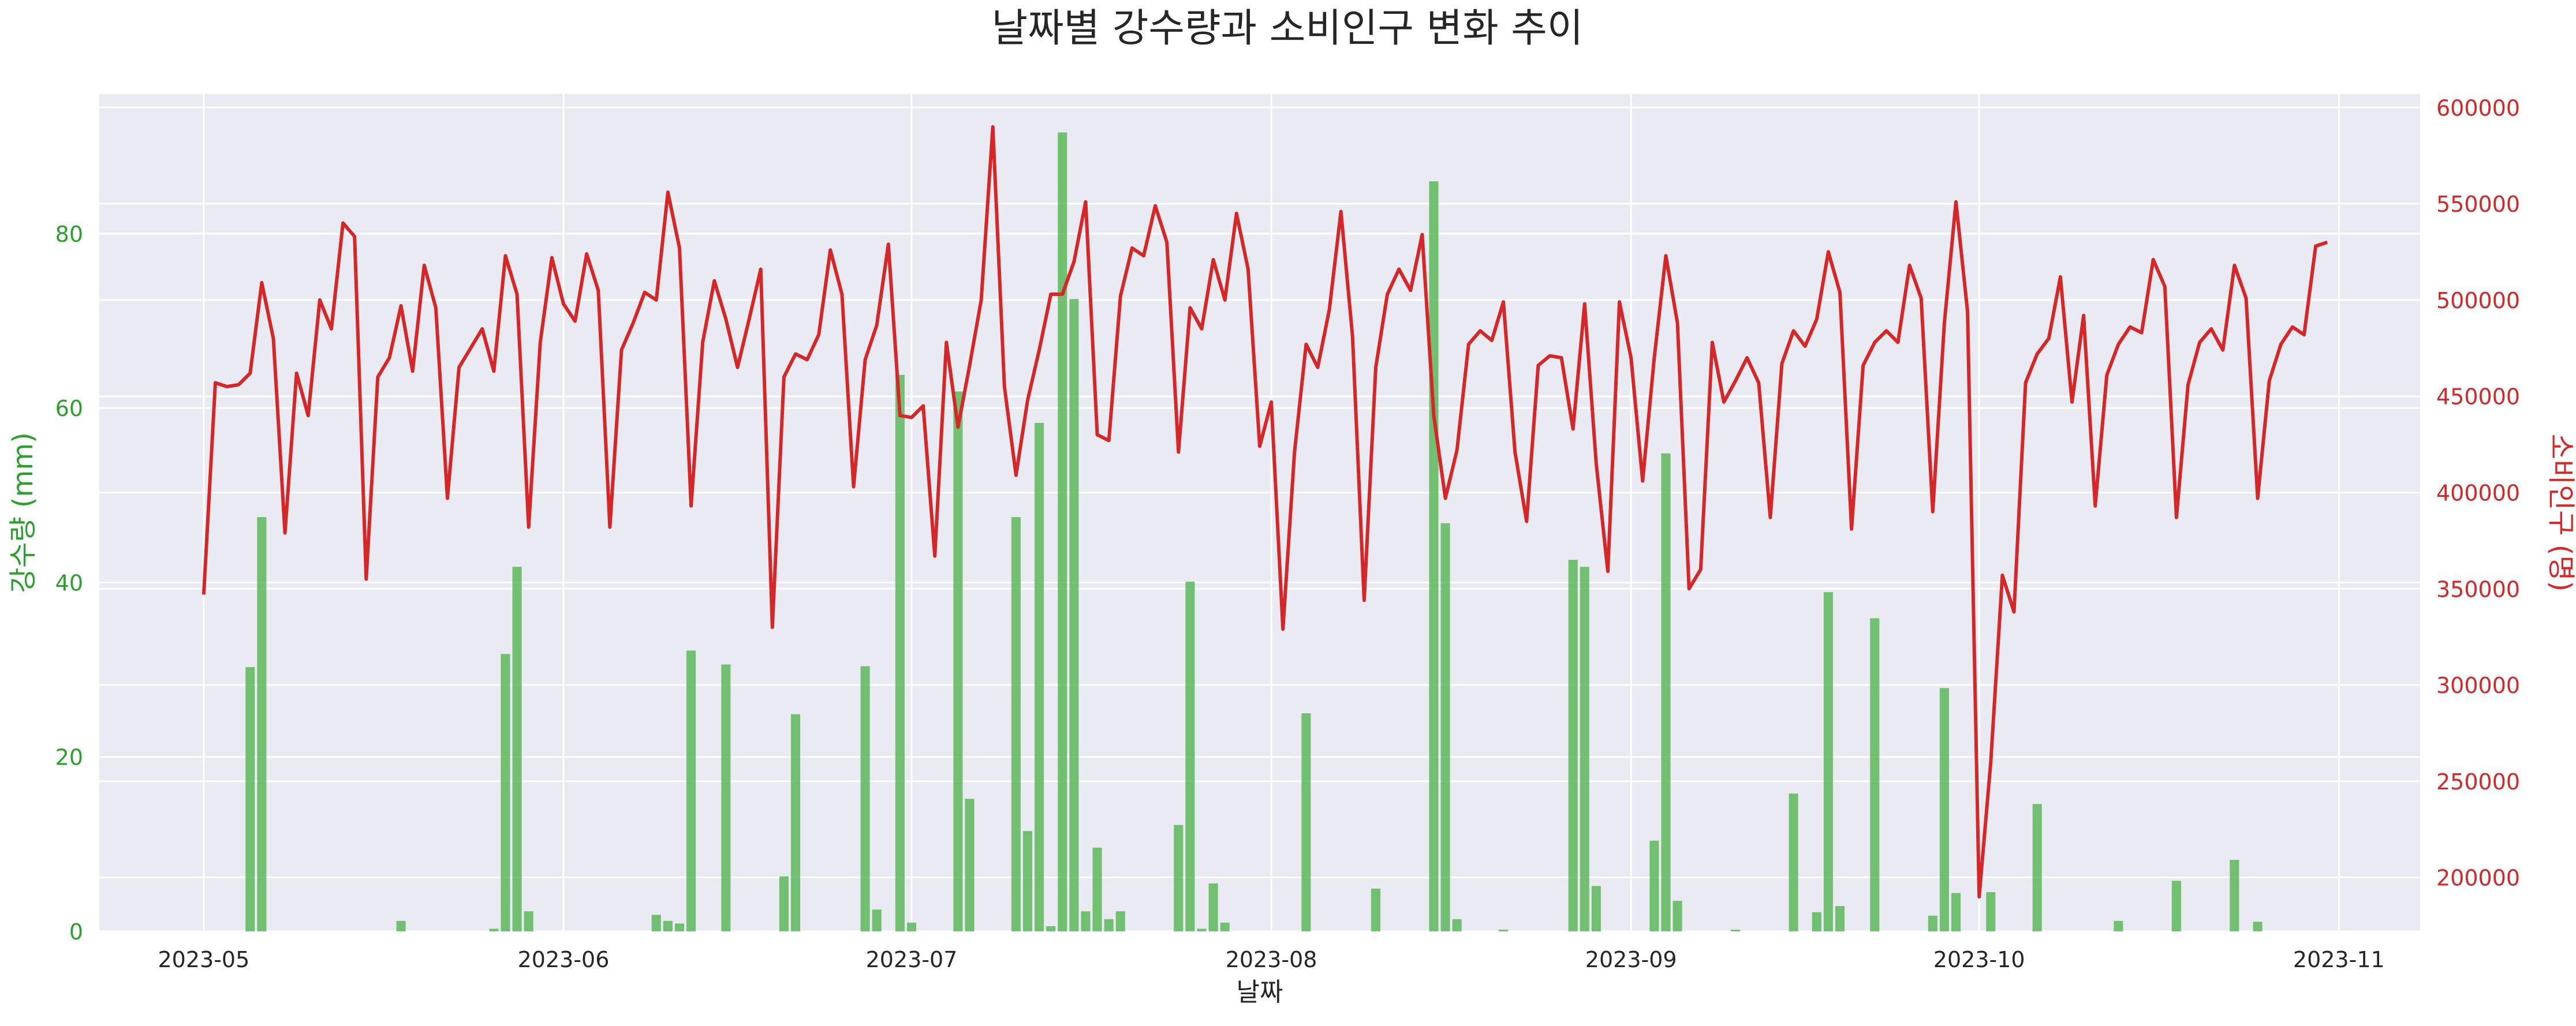  What do you see at coordinates (2339, 959) in the screenshot?
I see `x-tick-label: 2023-11` at bounding box center [2339, 959].